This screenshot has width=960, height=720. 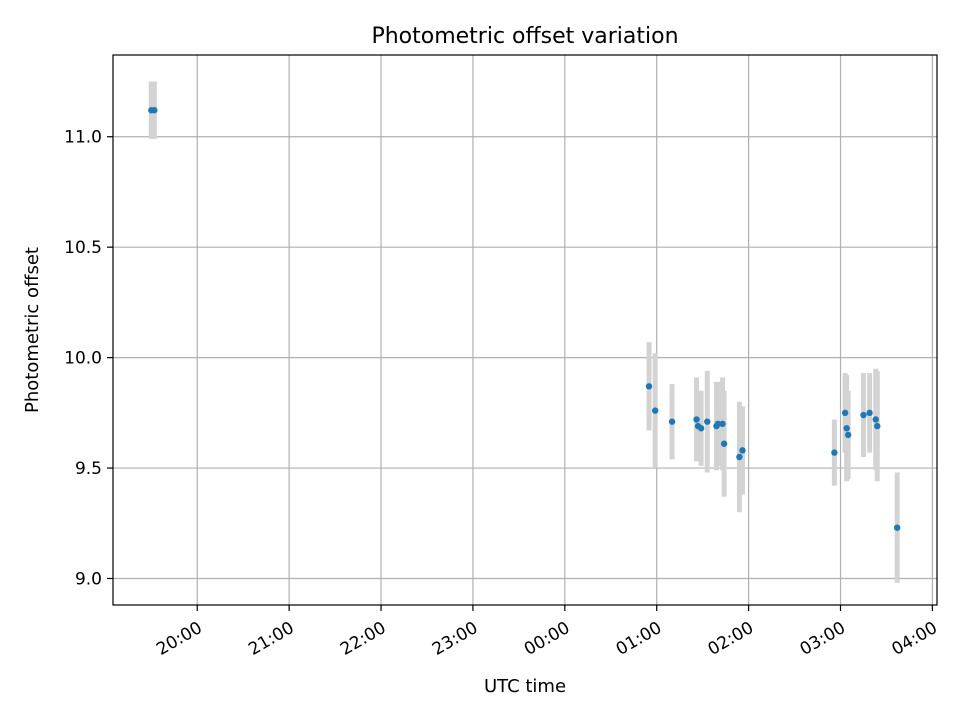 What do you see at coordinates (83, 138) in the screenshot?
I see `y-tick-label: 11.0` at bounding box center [83, 138].